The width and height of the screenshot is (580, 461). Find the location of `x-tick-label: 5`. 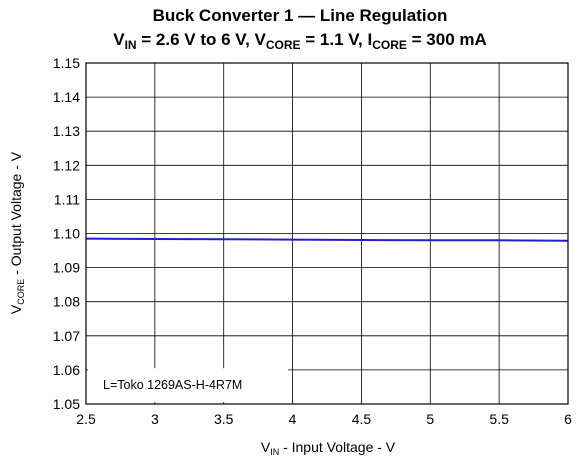

x-tick-label: 5 is located at coordinates (430, 419).